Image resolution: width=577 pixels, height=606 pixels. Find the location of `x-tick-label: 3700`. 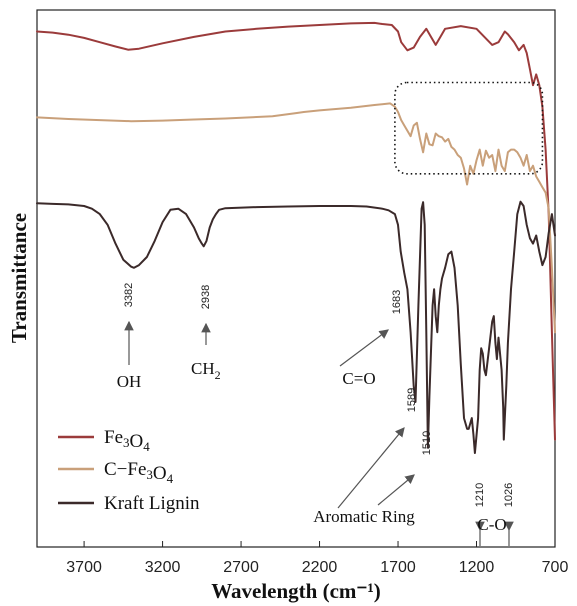

x-tick-label: 3700 is located at coordinates (84, 567).